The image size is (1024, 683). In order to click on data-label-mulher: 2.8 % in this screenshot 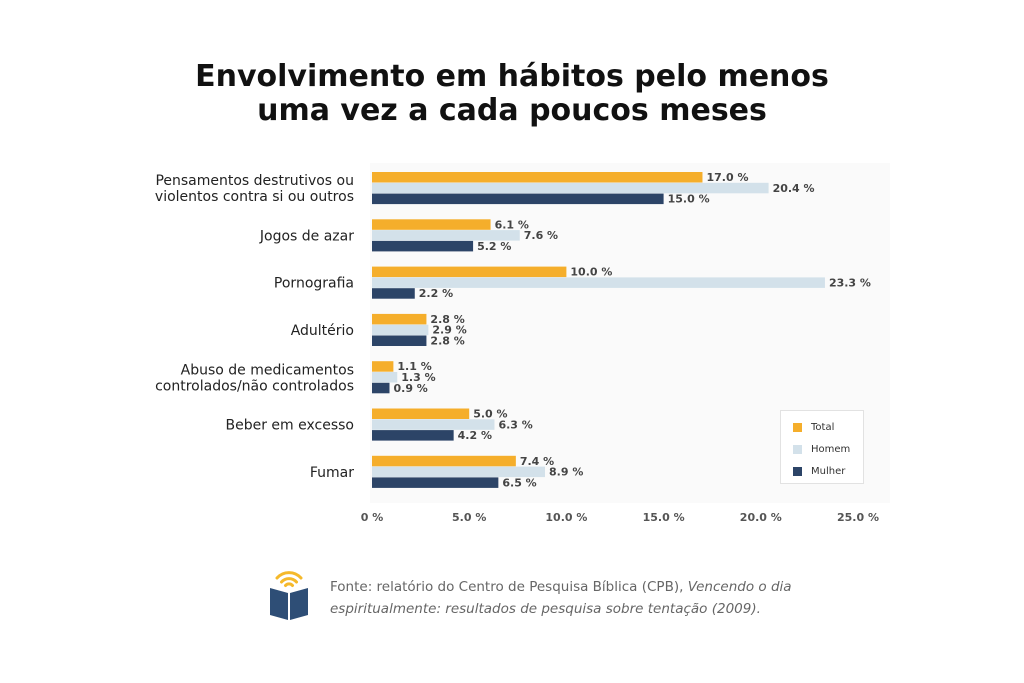, I will do `click(447, 341)`.